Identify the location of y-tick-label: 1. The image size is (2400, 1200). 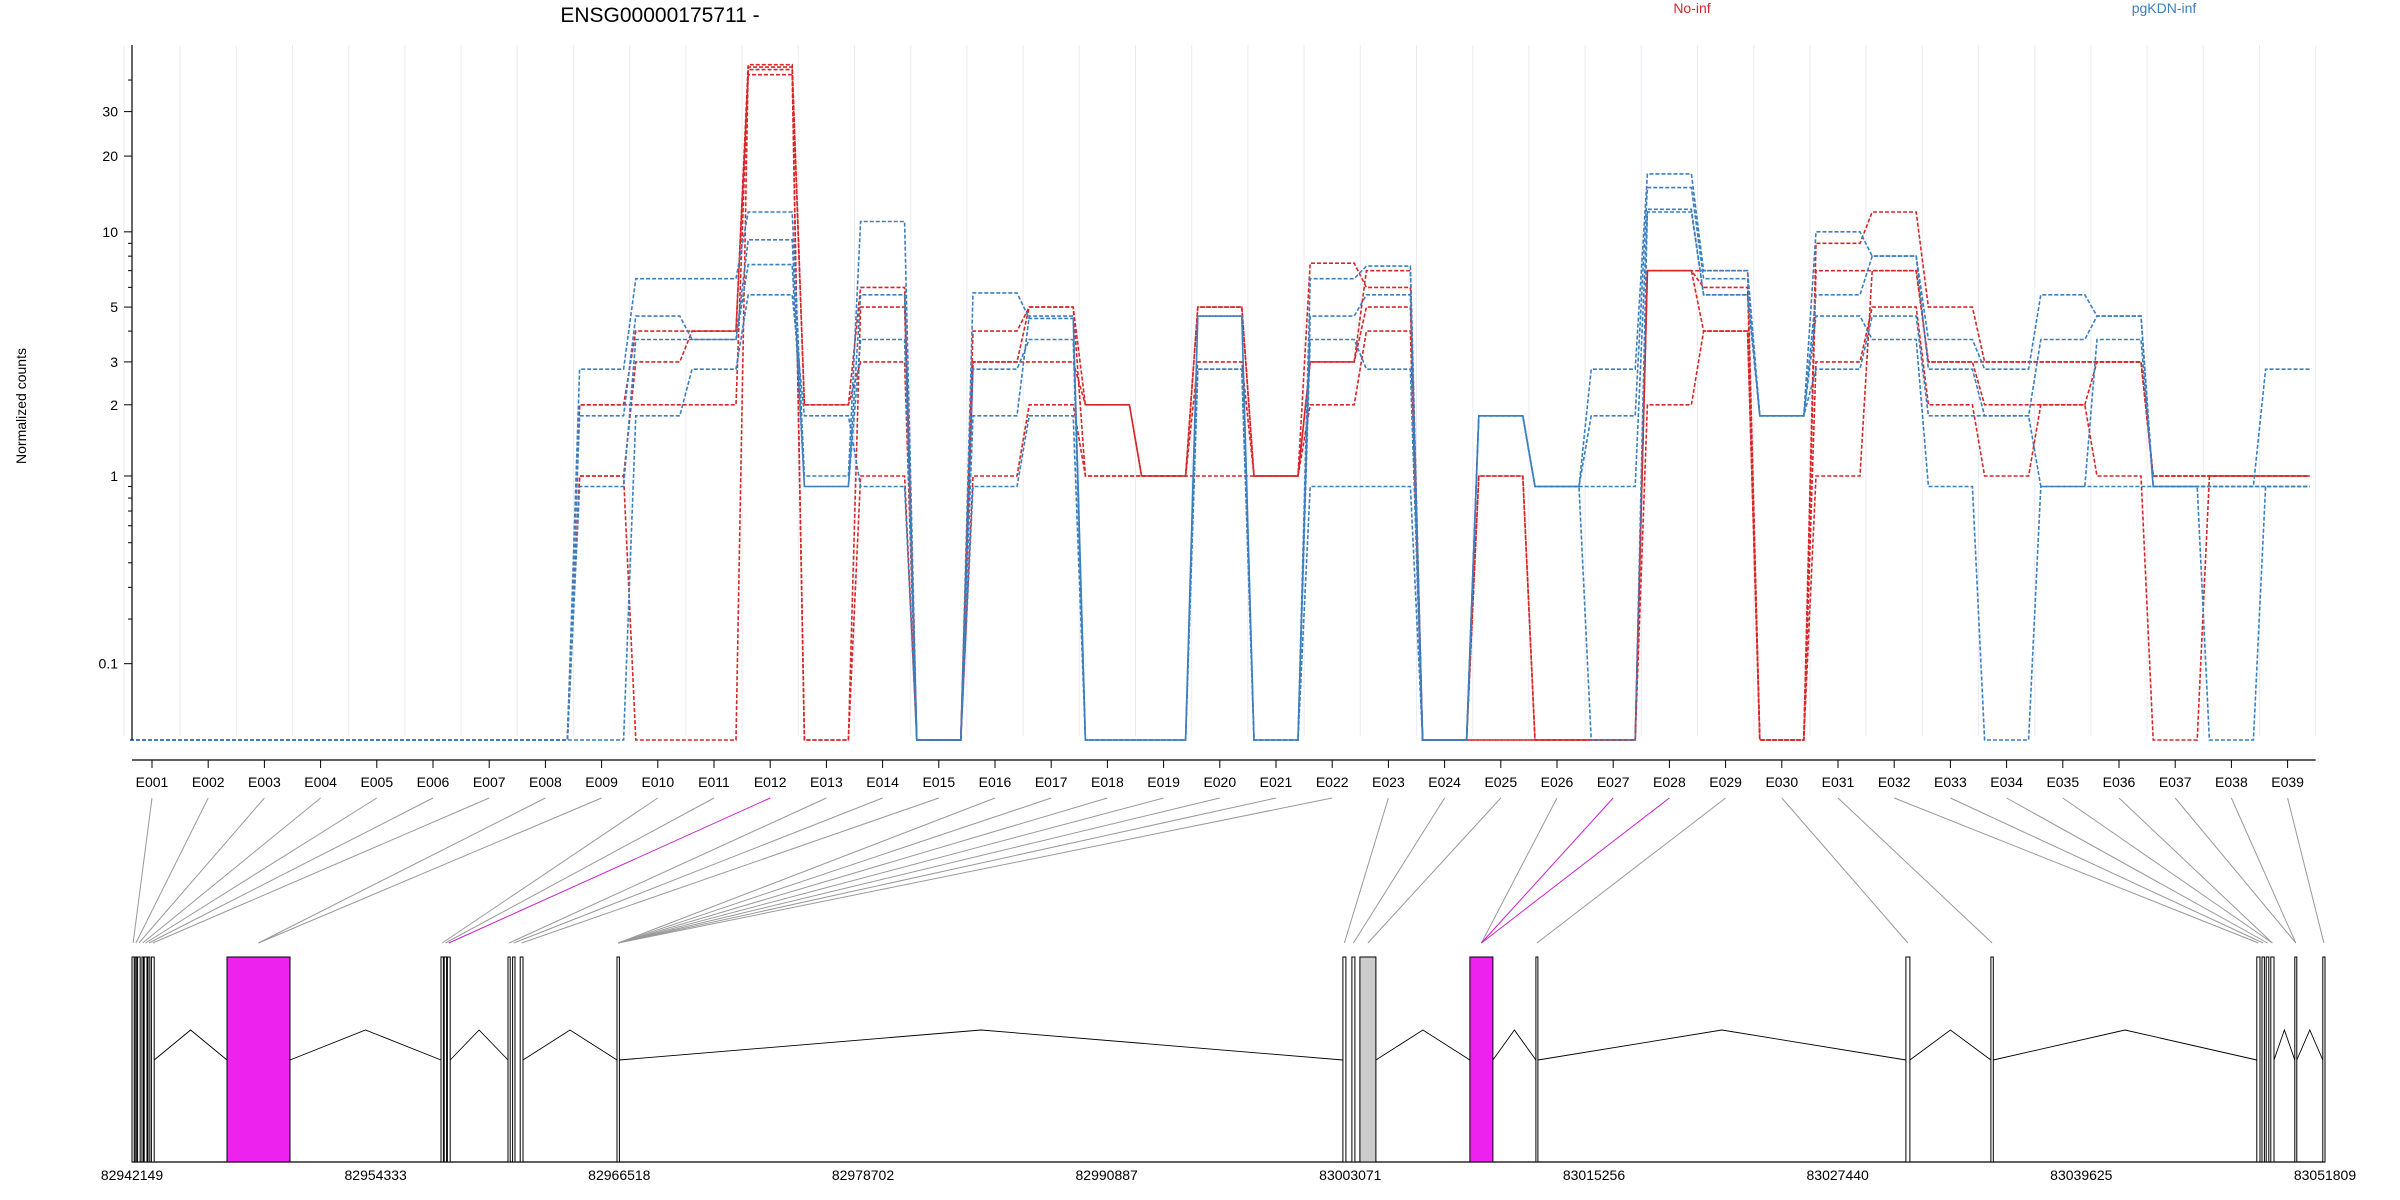
(114, 476).